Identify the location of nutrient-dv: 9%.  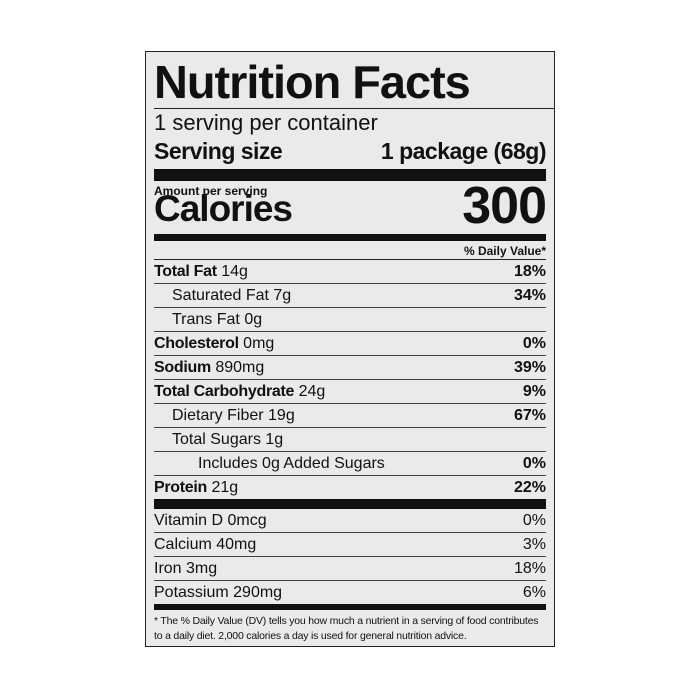
(534, 391).